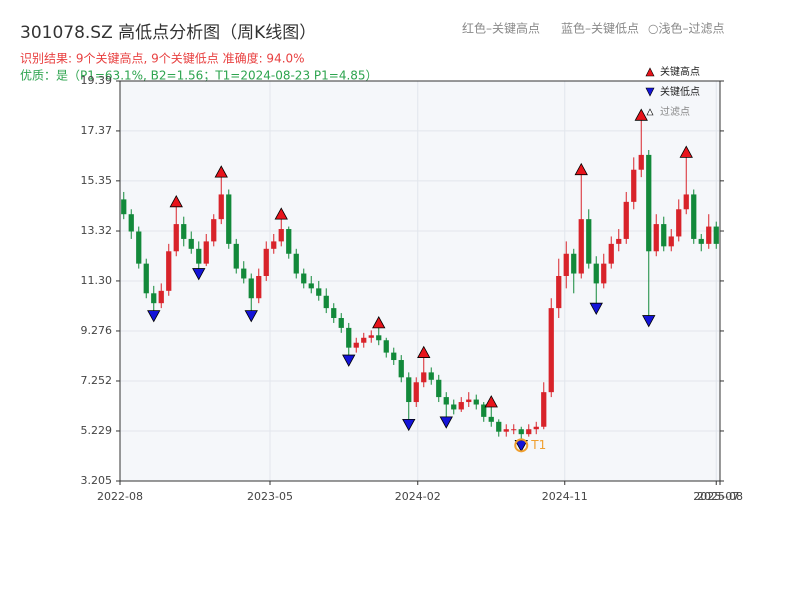 The image size is (800, 600). What do you see at coordinates (650, 112) in the screenshot?
I see `legend-filter-icon` at bounding box center [650, 112].